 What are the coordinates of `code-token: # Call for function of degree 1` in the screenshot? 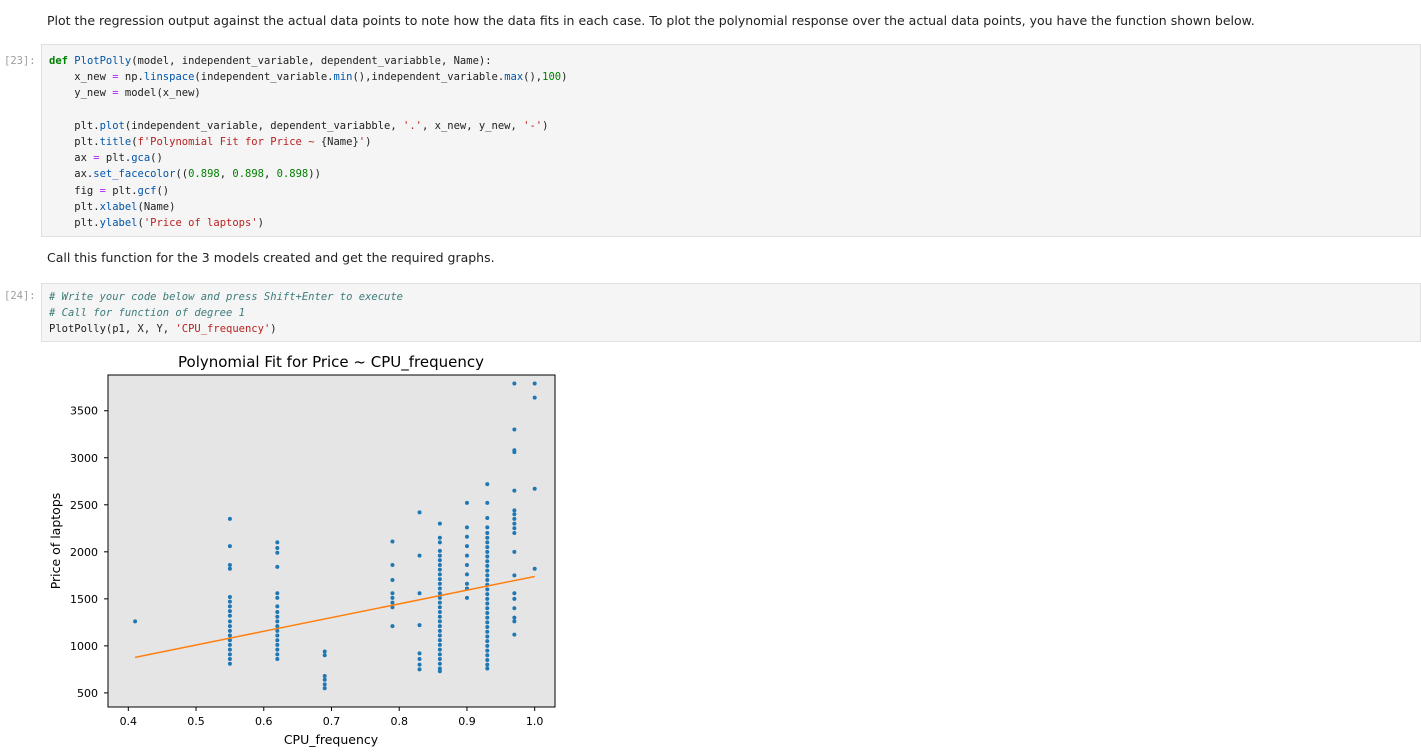 It's located at (147, 313).